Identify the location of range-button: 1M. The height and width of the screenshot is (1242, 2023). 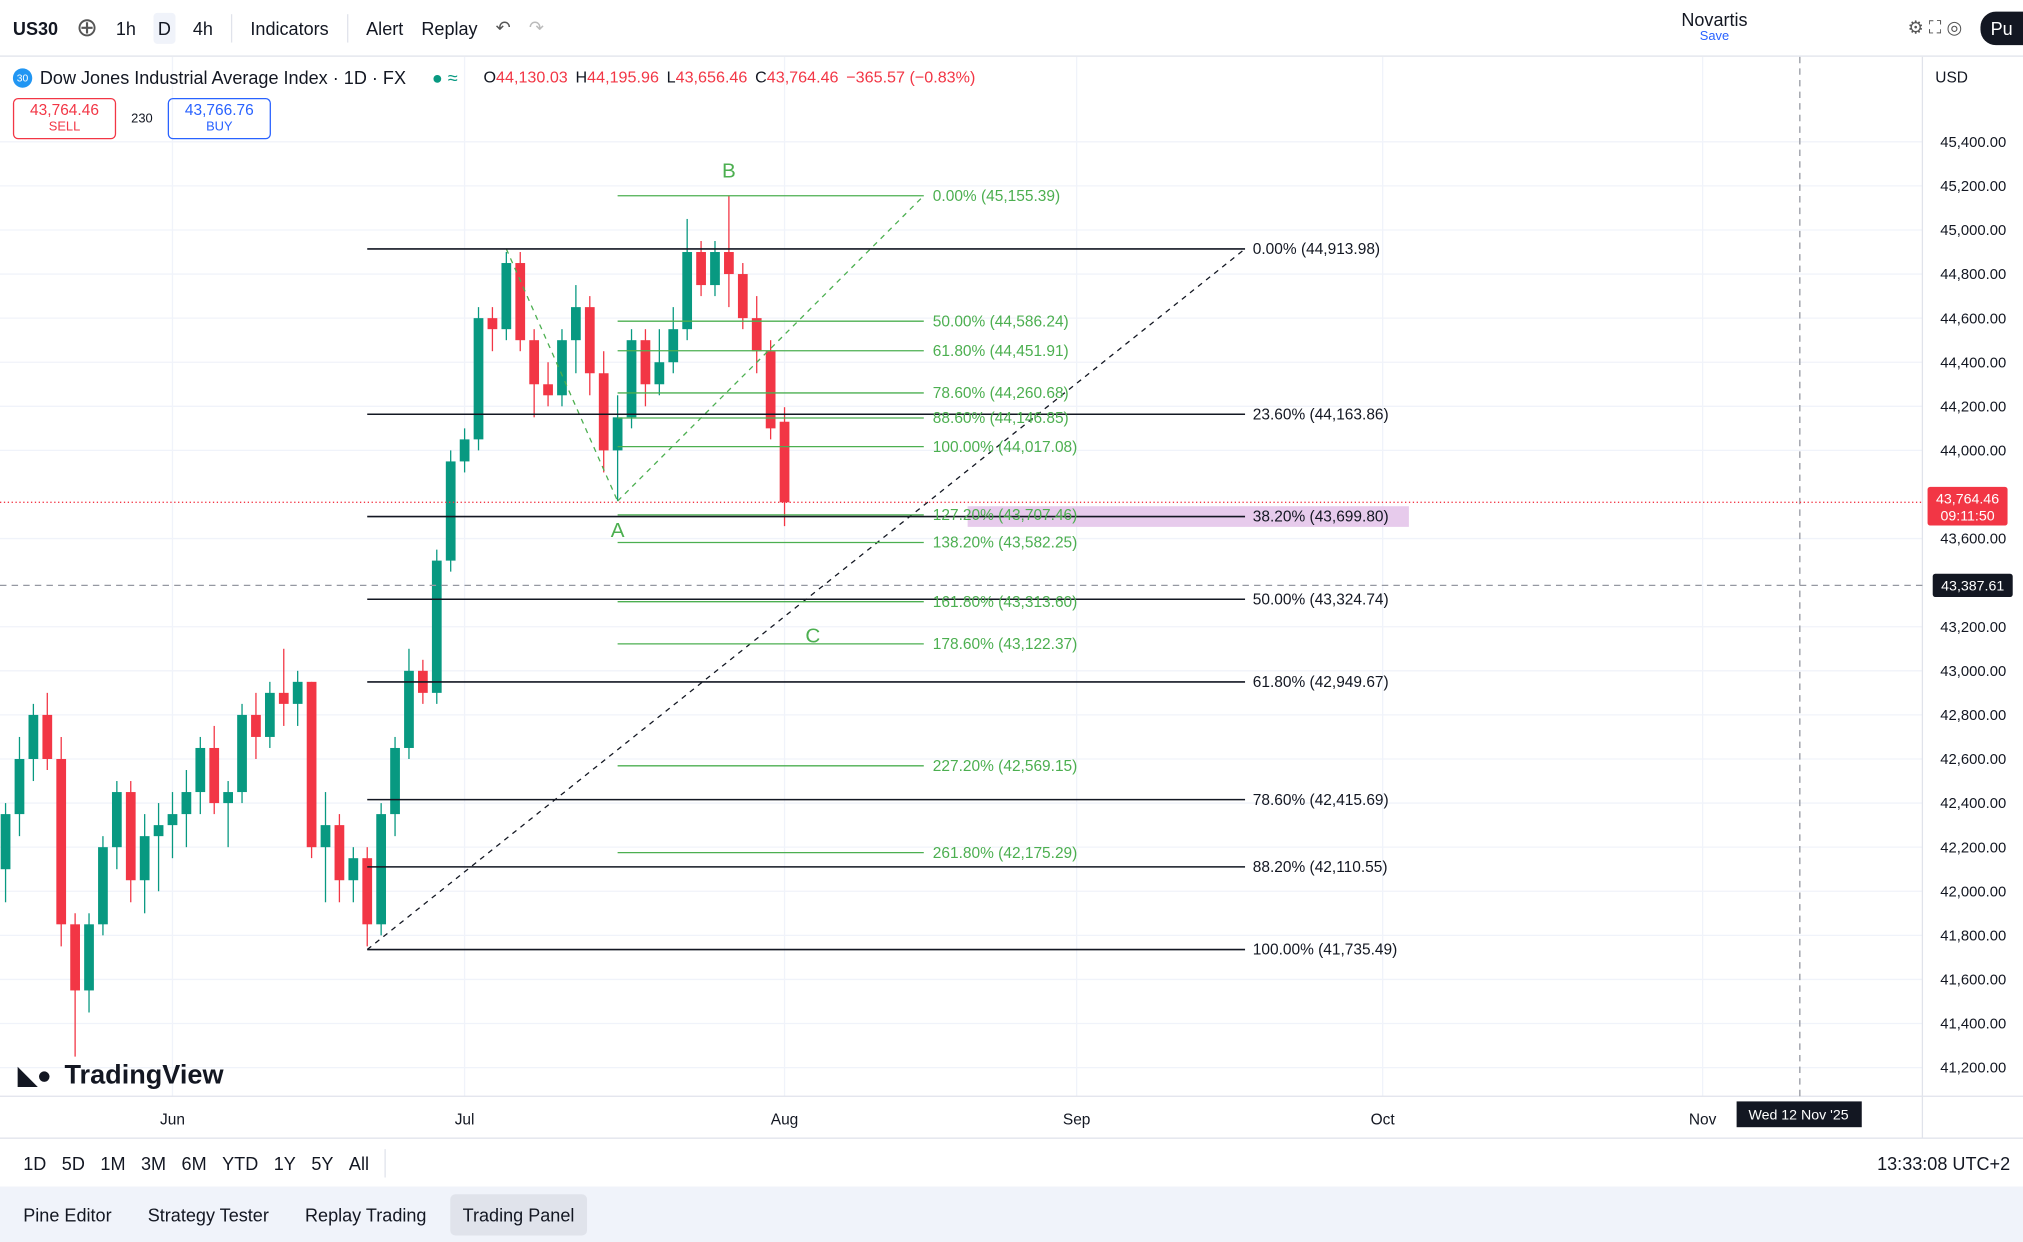
(113, 1162).